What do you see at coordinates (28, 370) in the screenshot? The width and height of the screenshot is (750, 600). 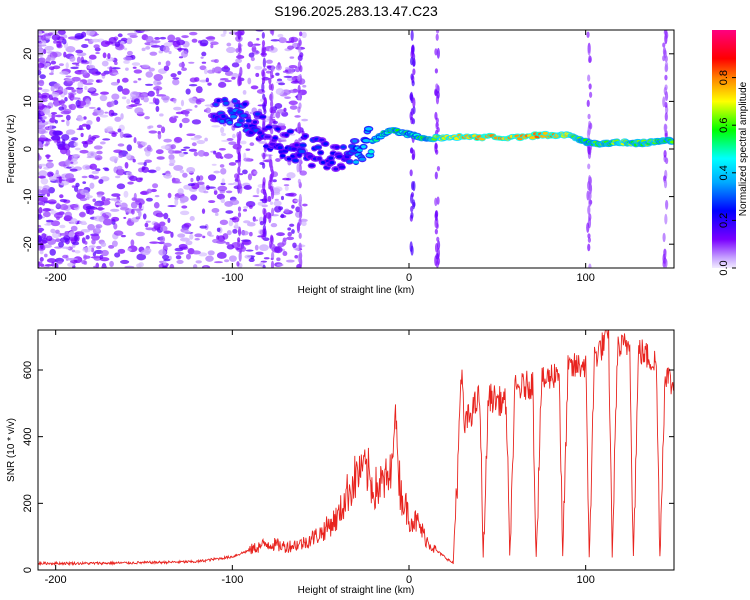 I see `snr-ytick-label: 600` at bounding box center [28, 370].